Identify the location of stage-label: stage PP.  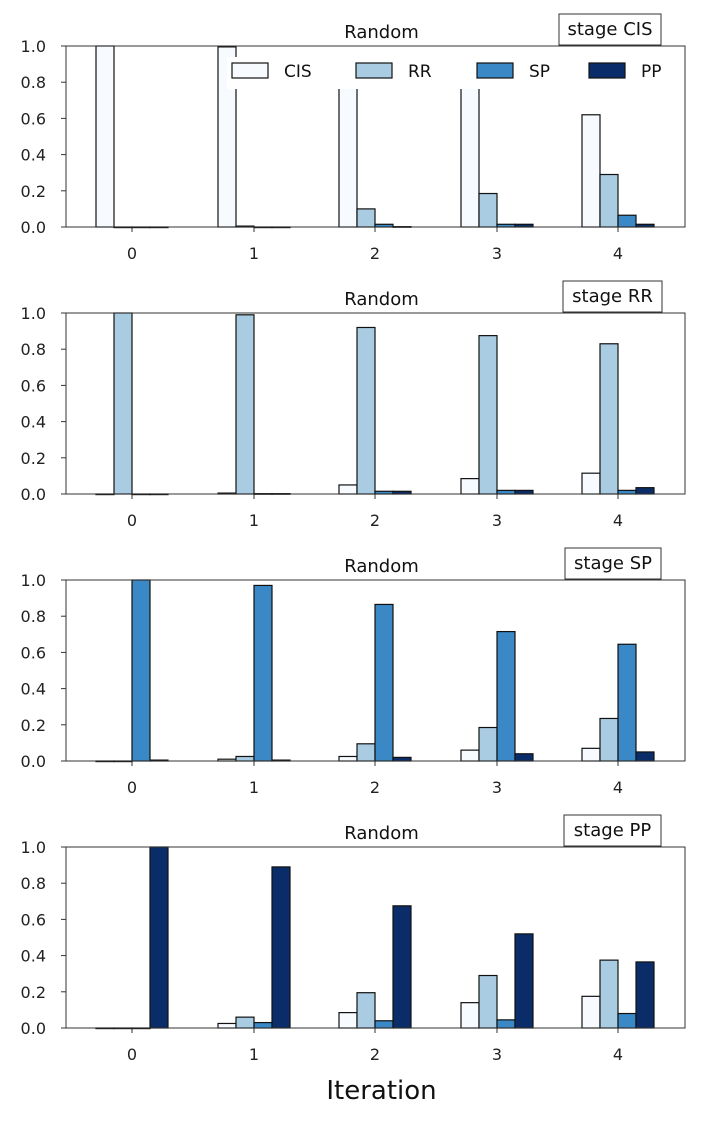
(613, 830).